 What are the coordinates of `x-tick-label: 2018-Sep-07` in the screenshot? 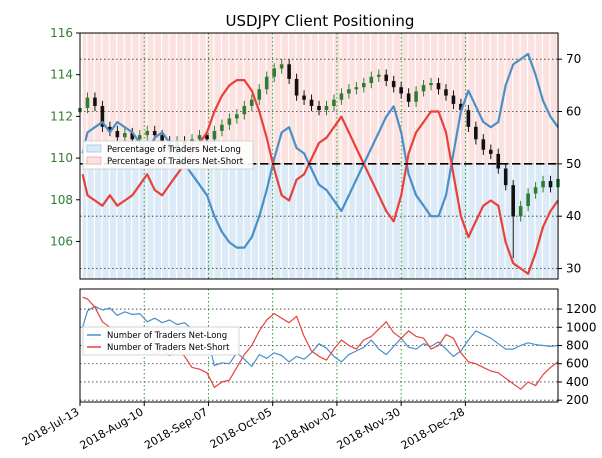 It's located at (176, 428).